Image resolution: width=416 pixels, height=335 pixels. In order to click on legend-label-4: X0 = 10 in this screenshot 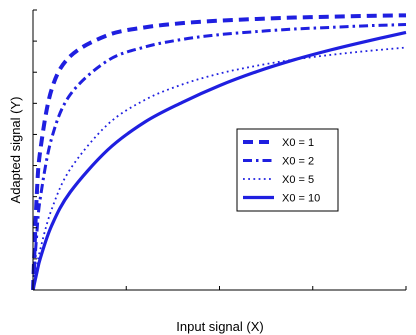, I will do `click(301, 199)`.